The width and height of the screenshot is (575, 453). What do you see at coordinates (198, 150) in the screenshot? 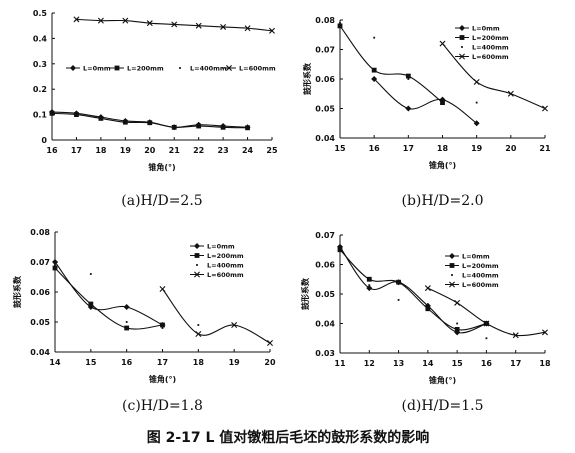
I see `x-tick-label: 22` at bounding box center [198, 150].